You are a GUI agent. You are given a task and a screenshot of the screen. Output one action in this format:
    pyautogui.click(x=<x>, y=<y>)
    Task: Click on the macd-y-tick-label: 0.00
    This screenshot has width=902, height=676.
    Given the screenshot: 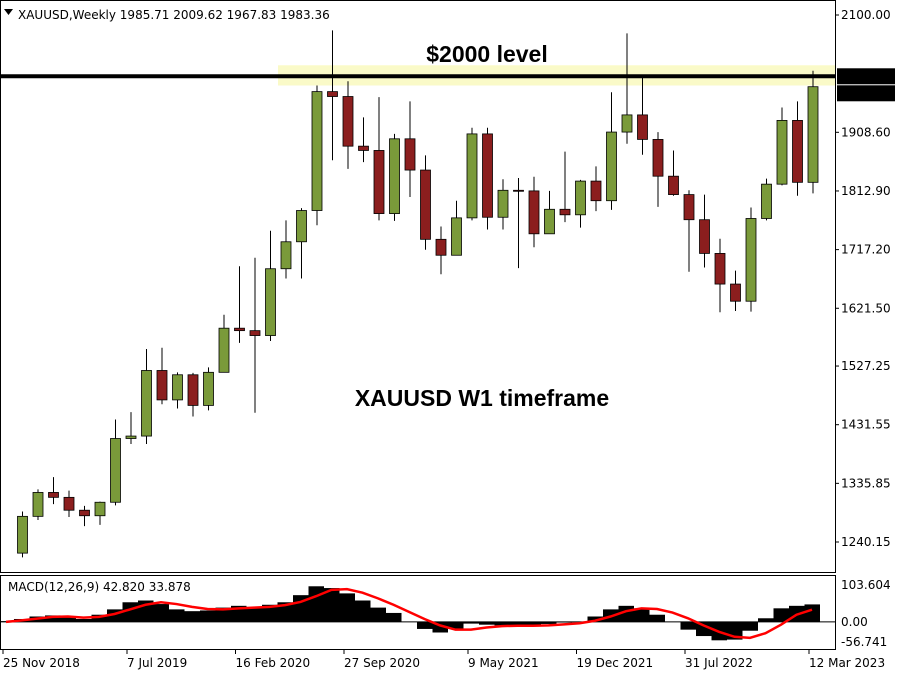 What is the action you would take?
    pyautogui.click(x=854, y=622)
    